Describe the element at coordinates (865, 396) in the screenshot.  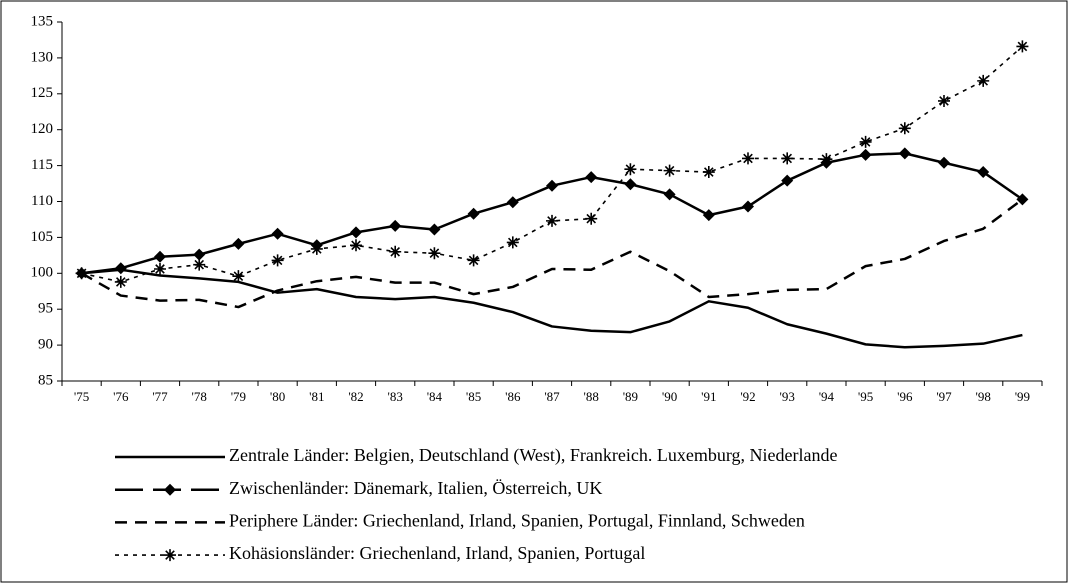
I see `x-tick-label: '95` at that location.